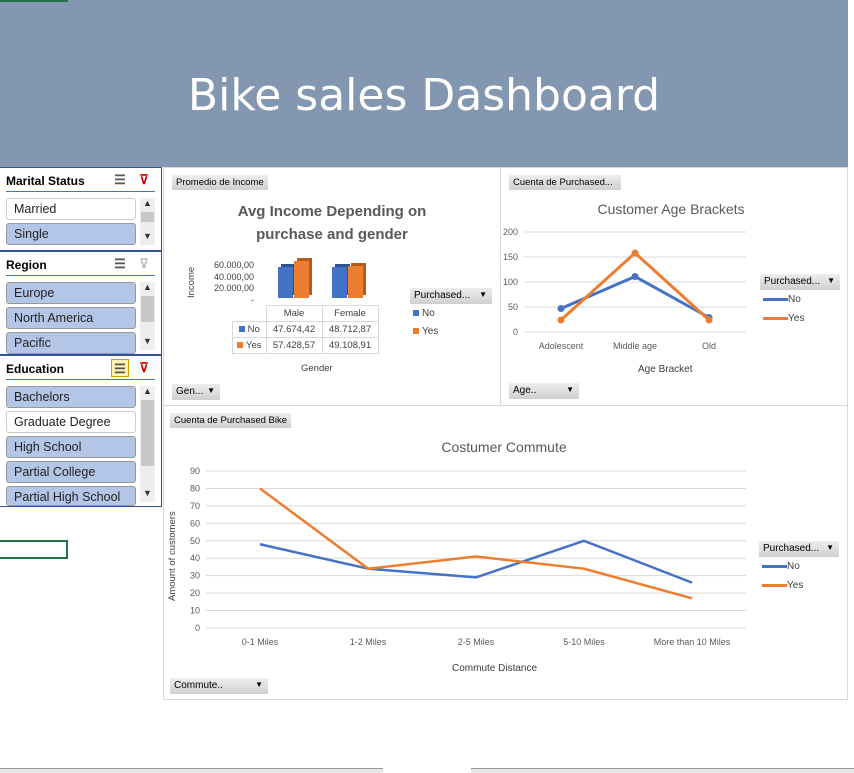  Describe the element at coordinates (220, 182) in the screenshot. I see `value-field-button: Promedio de Income` at that location.